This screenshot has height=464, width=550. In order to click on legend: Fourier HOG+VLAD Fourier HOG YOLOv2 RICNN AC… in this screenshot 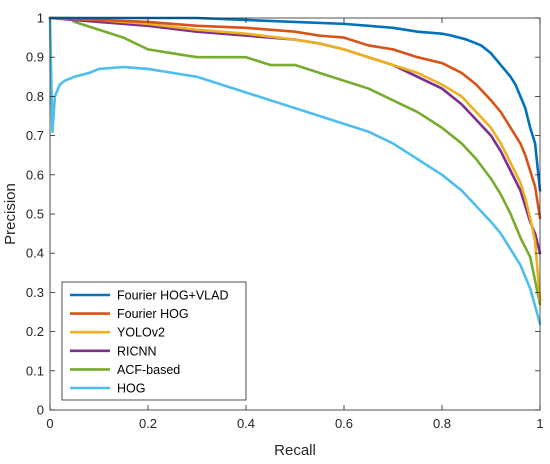, I will do `click(154, 341)`.